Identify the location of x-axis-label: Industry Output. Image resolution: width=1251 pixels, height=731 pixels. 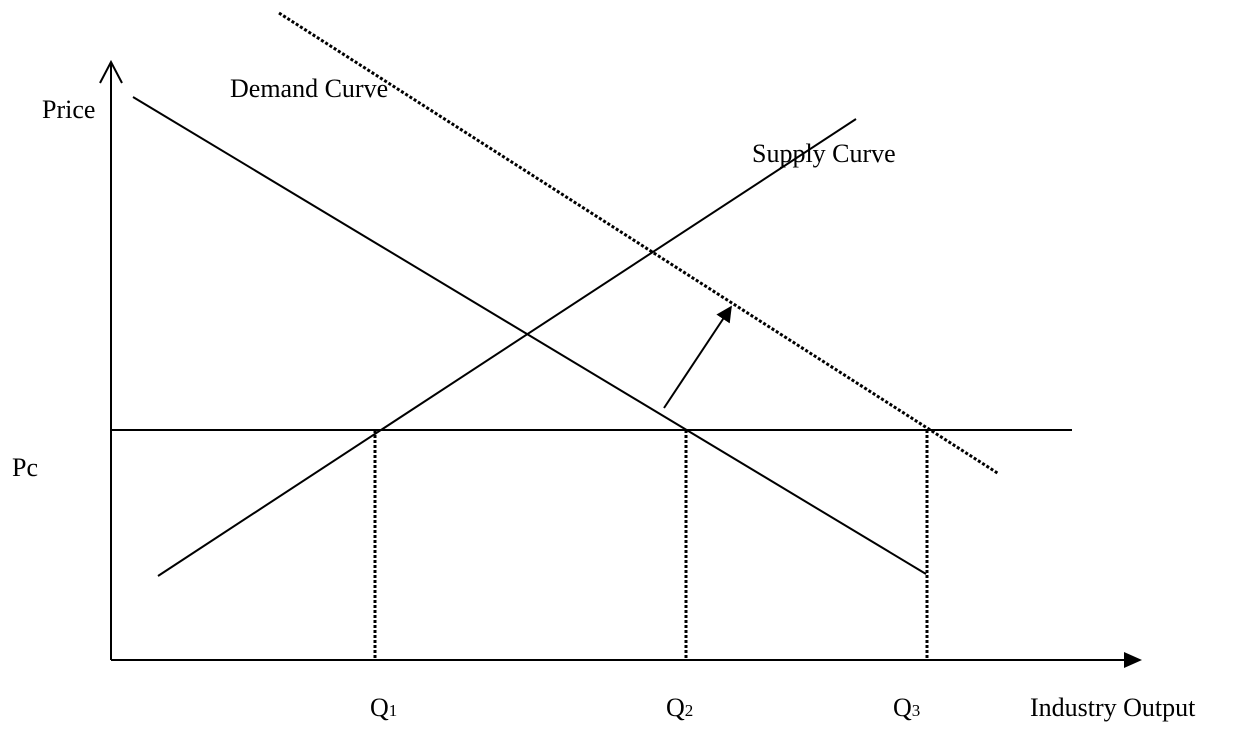
(1113, 707).